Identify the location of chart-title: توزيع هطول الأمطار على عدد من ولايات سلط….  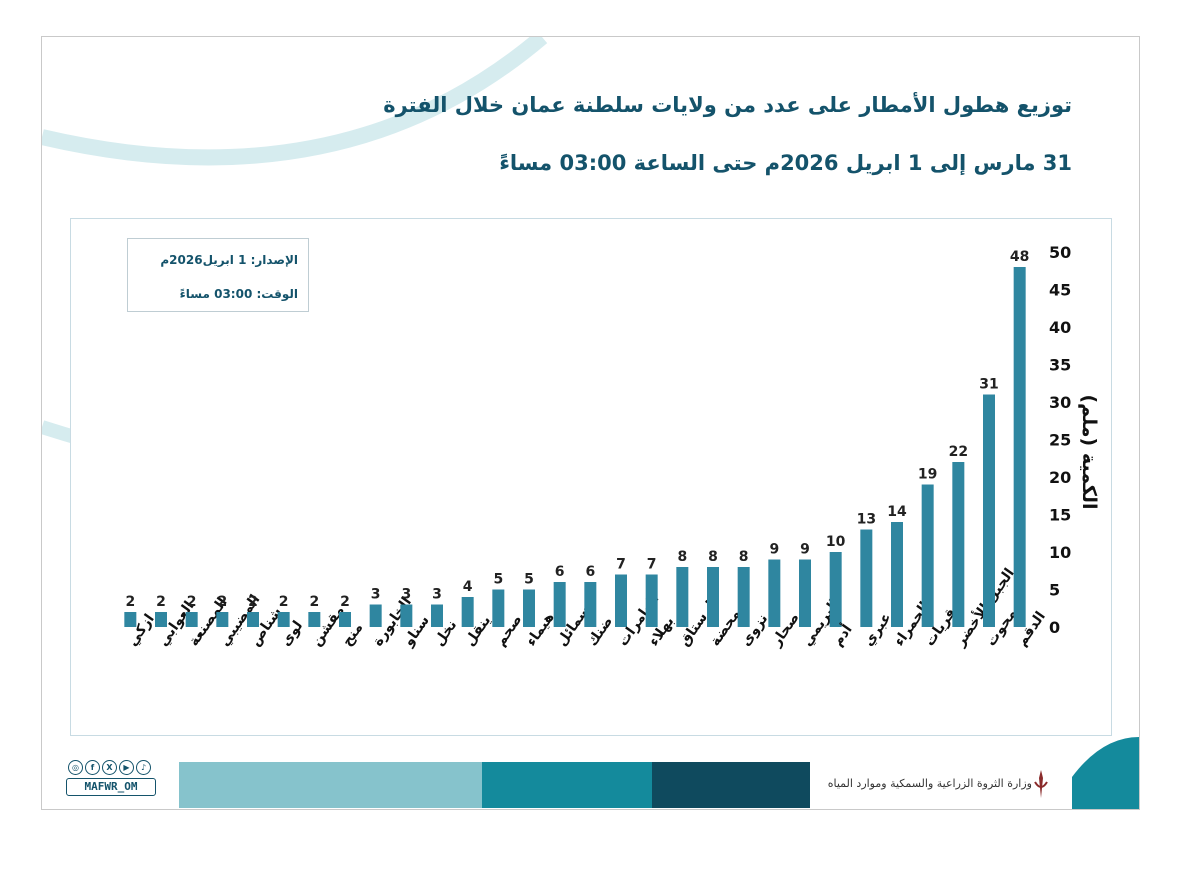
(727, 105).